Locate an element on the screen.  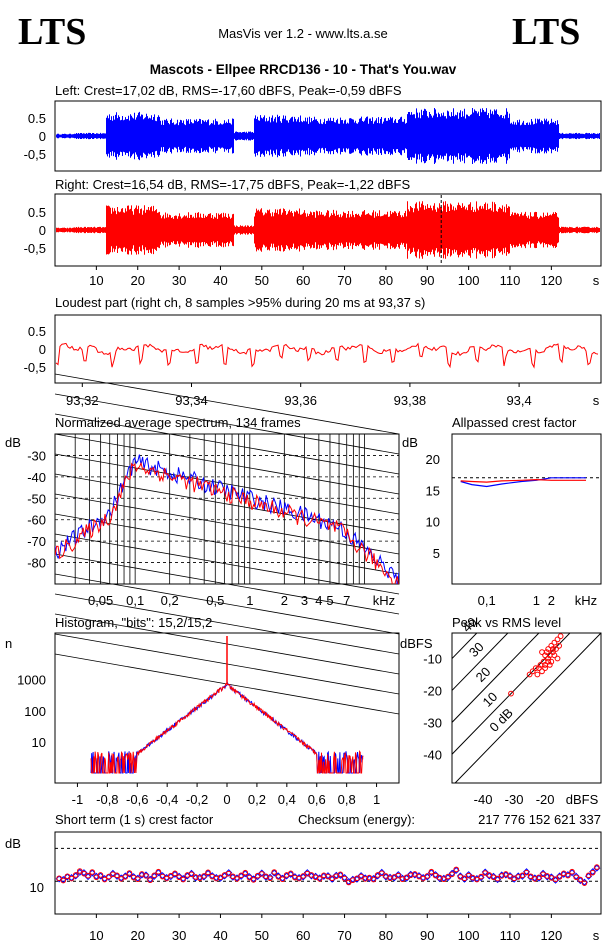
loudest-time-axis: 93,32 93,34 93,36 93,38 93,4 s is located at coordinates (333, 395).